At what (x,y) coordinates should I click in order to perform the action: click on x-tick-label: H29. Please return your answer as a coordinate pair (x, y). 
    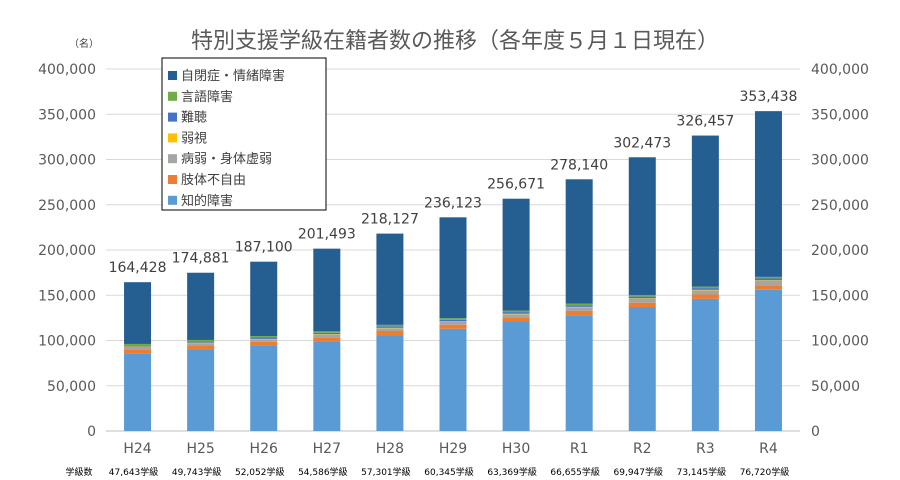
    Looking at the image, I should click on (453, 449).